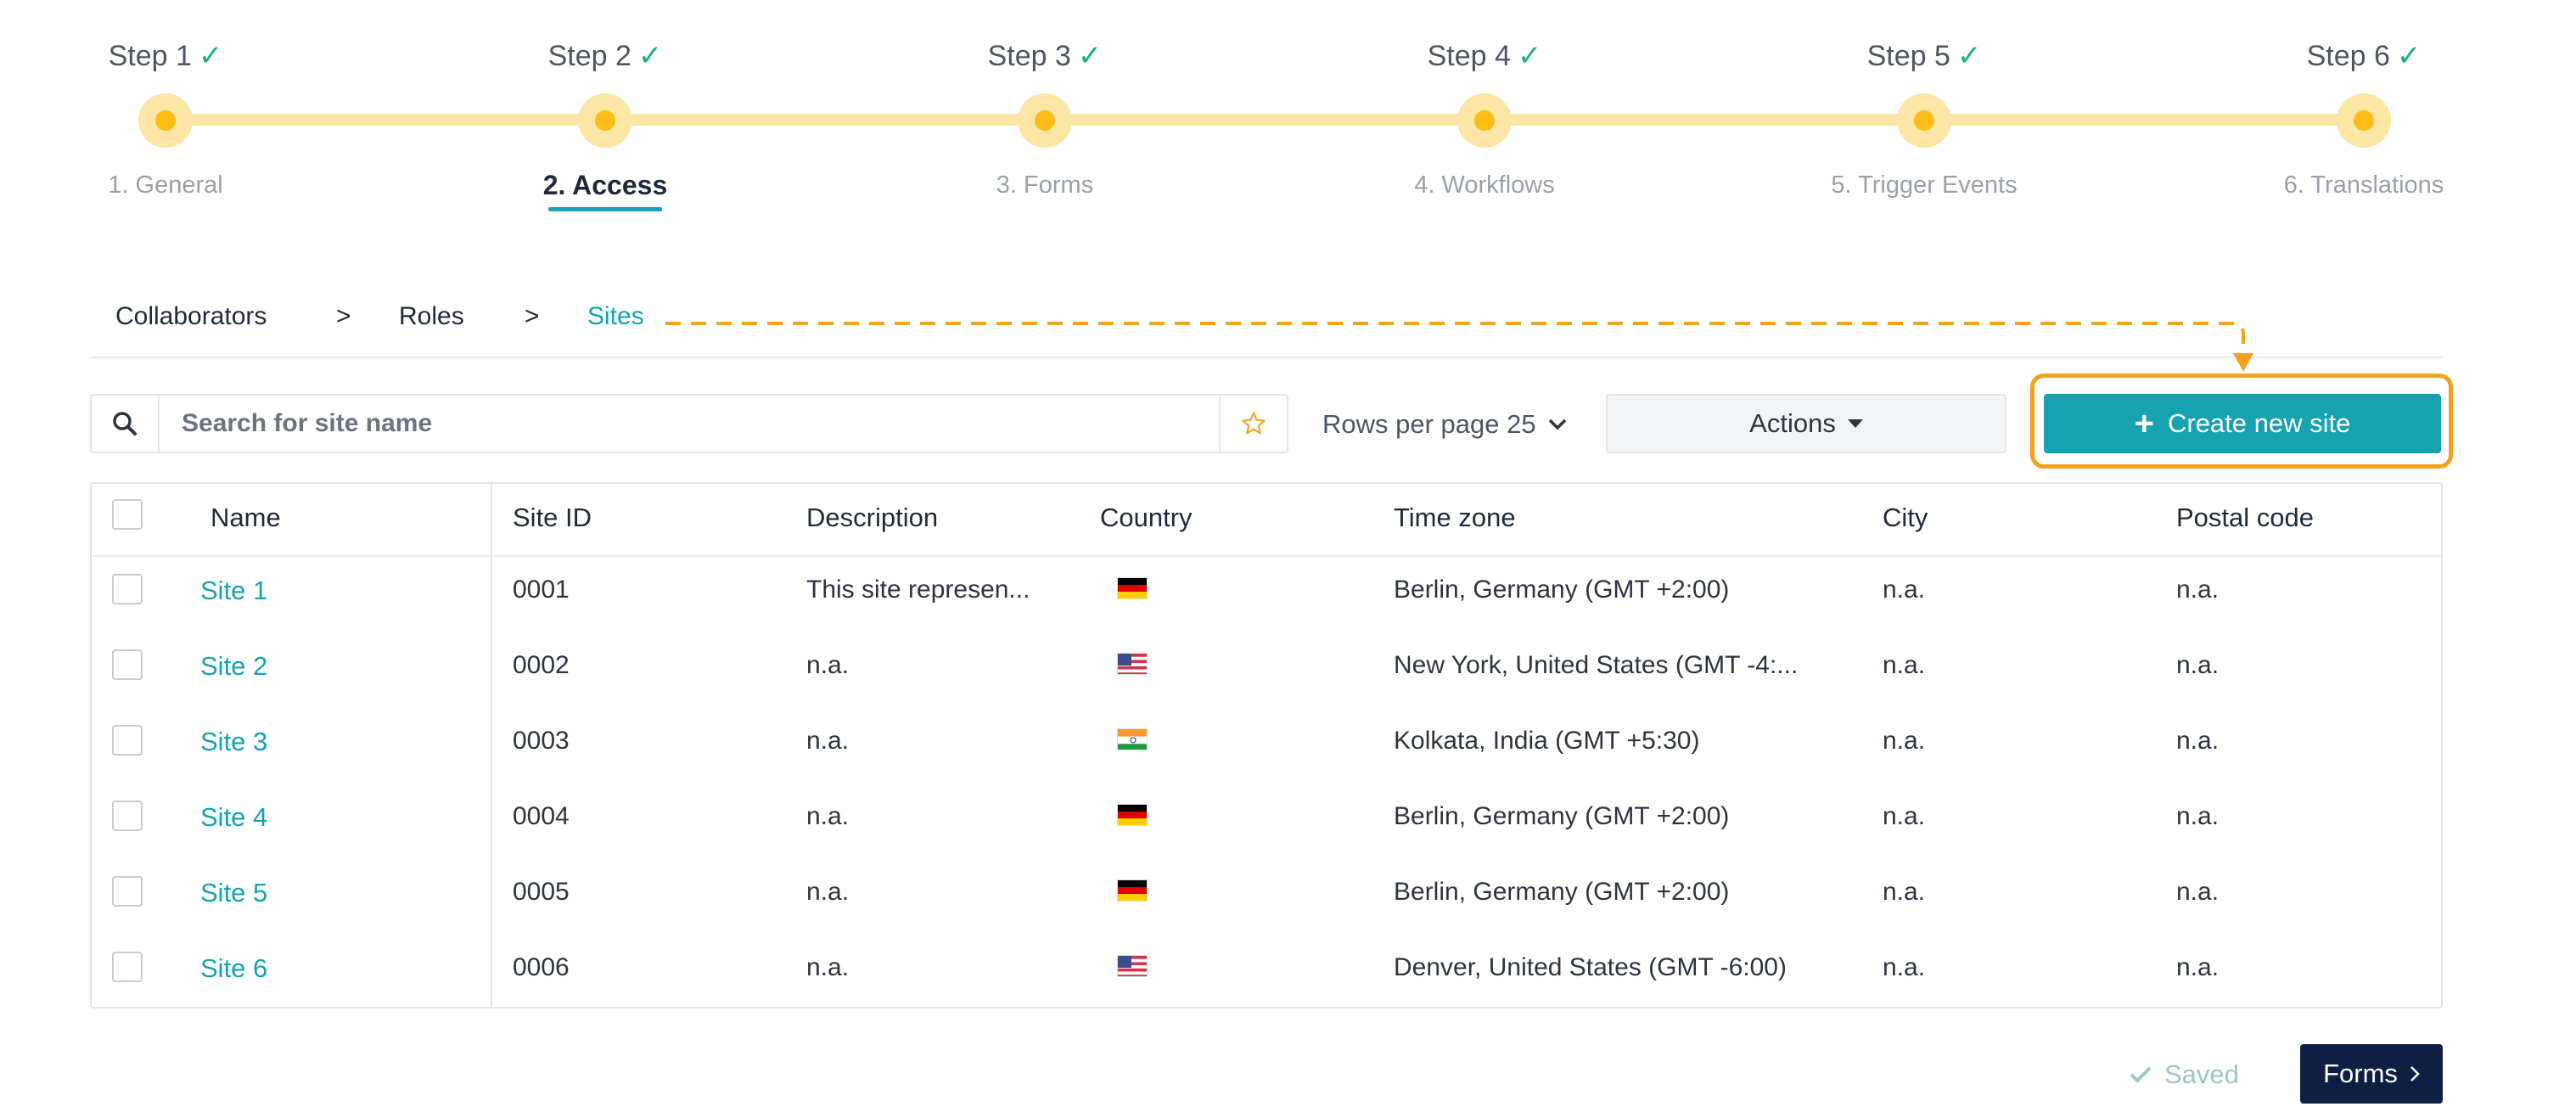  I want to click on step-title: Step 6, so click(2348, 56).